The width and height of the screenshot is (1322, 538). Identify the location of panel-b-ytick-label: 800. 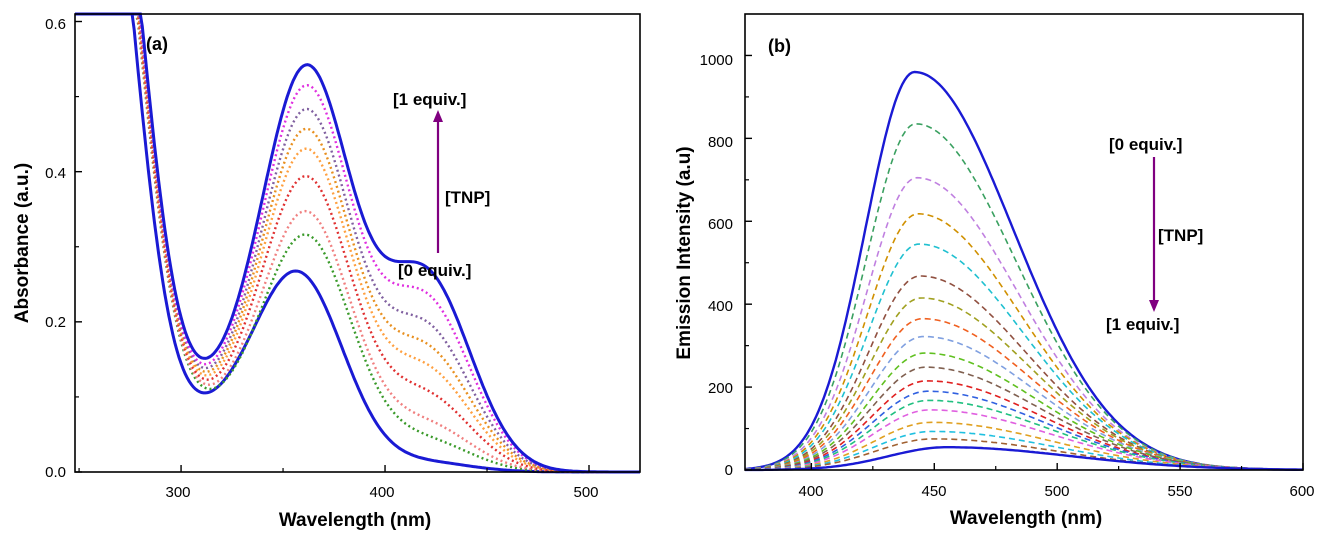
(720, 142).